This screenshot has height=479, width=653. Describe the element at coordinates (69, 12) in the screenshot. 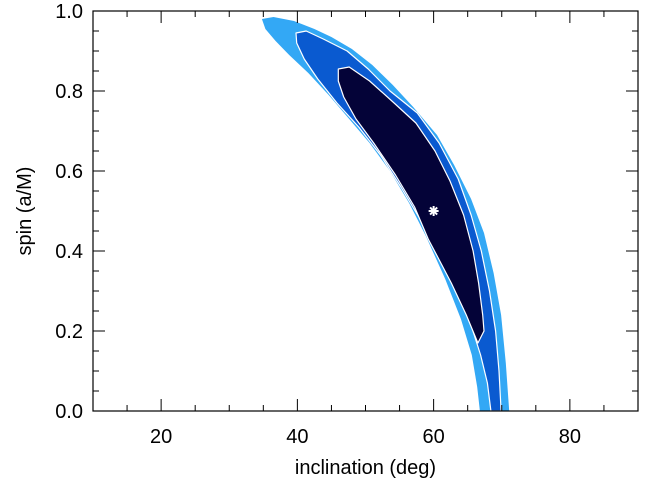

I see `y-tick-label: 1.0` at that location.